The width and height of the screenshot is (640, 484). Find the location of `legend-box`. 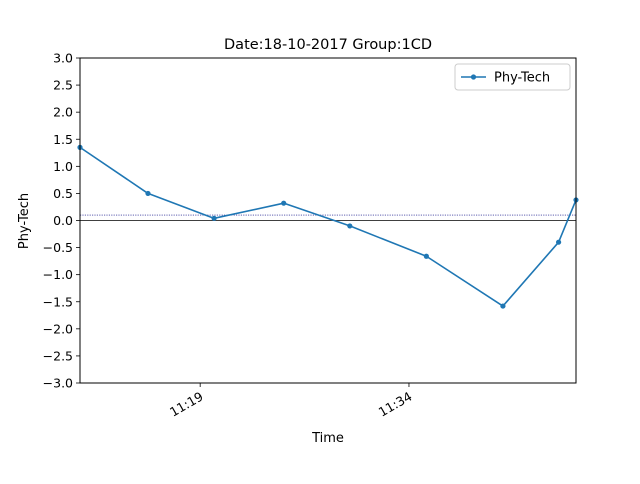

legend-box is located at coordinates (512, 77).